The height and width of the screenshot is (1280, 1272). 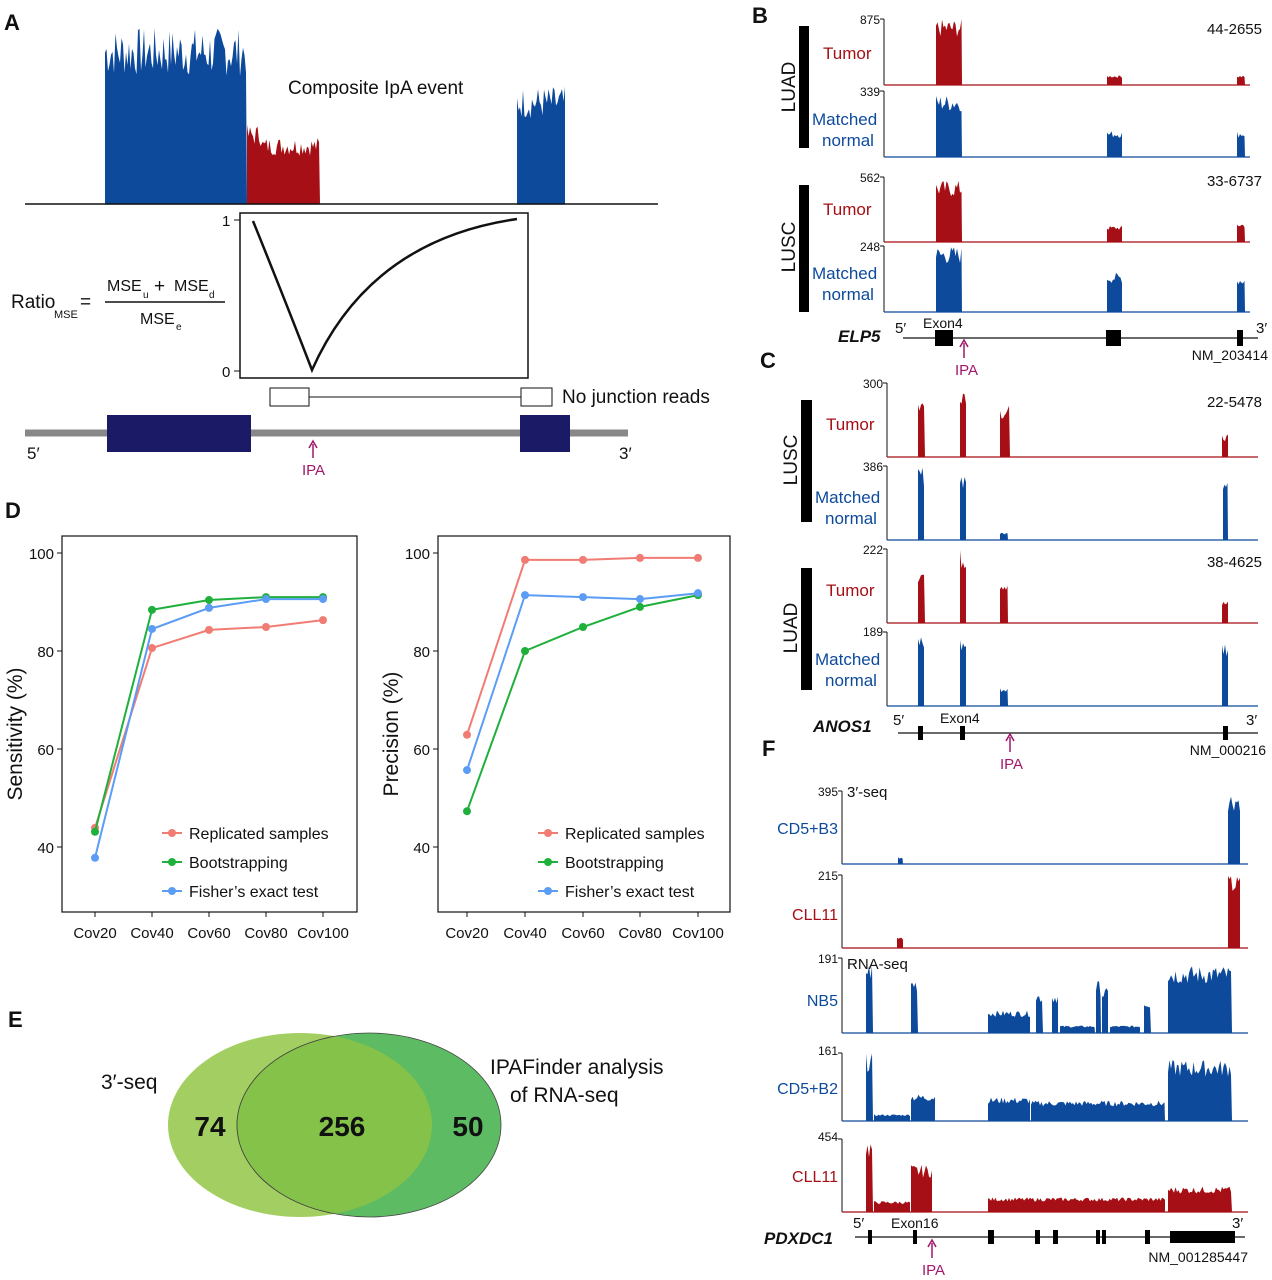 What do you see at coordinates (859, 336) in the screenshot?
I see `gene-name: ELP5` at bounding box center [859, 336].